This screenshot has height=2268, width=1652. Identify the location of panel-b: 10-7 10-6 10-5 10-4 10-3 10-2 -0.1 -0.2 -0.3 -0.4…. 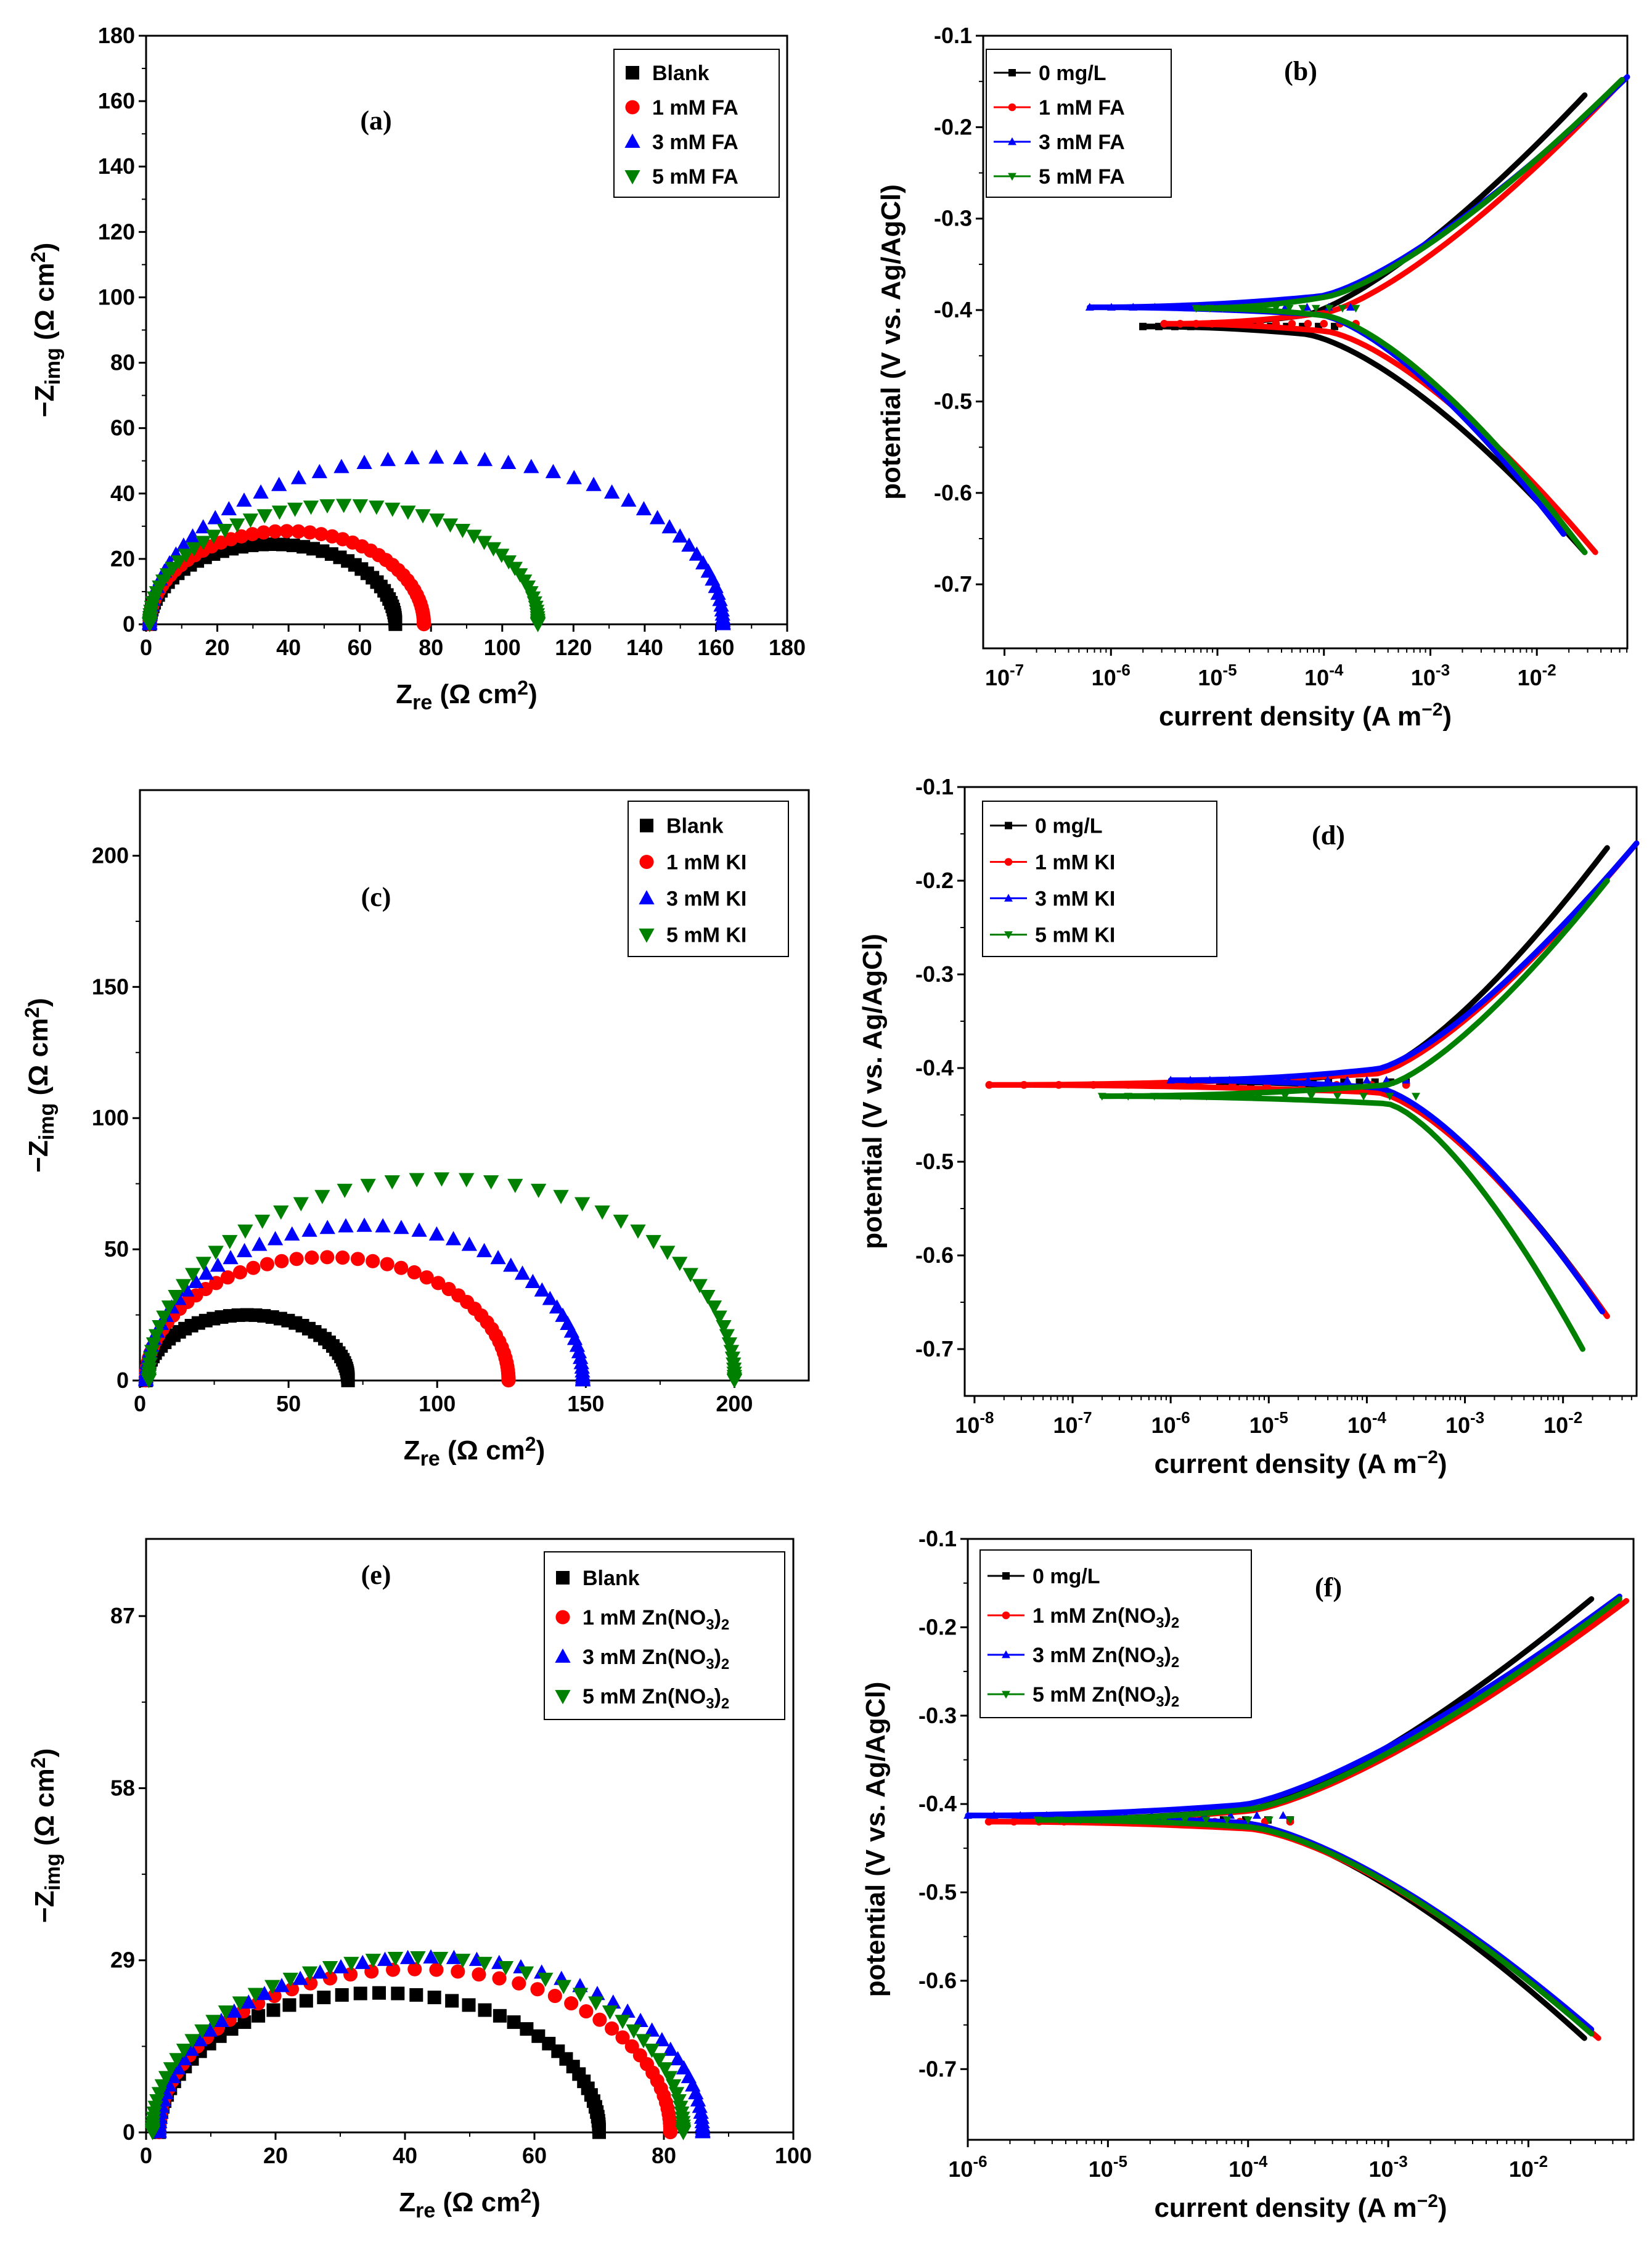
(1253, 377).